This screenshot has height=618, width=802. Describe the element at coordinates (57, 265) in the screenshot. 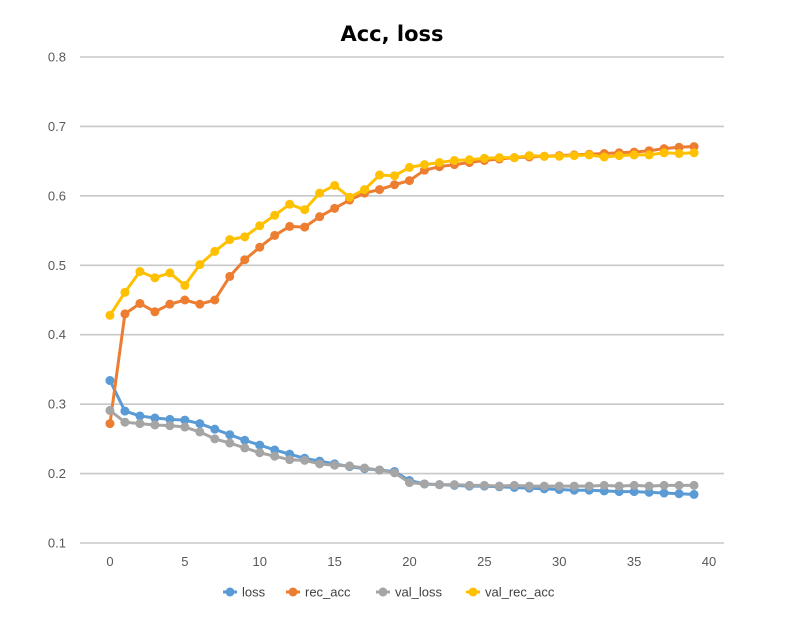

I see `y-tick-label: 0.5` at that location.